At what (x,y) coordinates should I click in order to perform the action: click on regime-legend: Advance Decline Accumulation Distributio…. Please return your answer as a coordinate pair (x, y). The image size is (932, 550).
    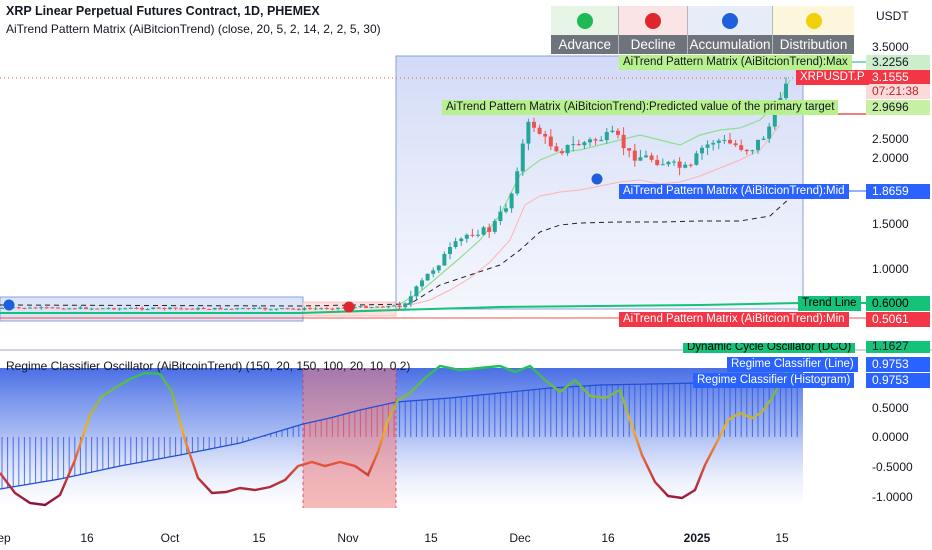
    Looking at the image, I should click on (703, 30).